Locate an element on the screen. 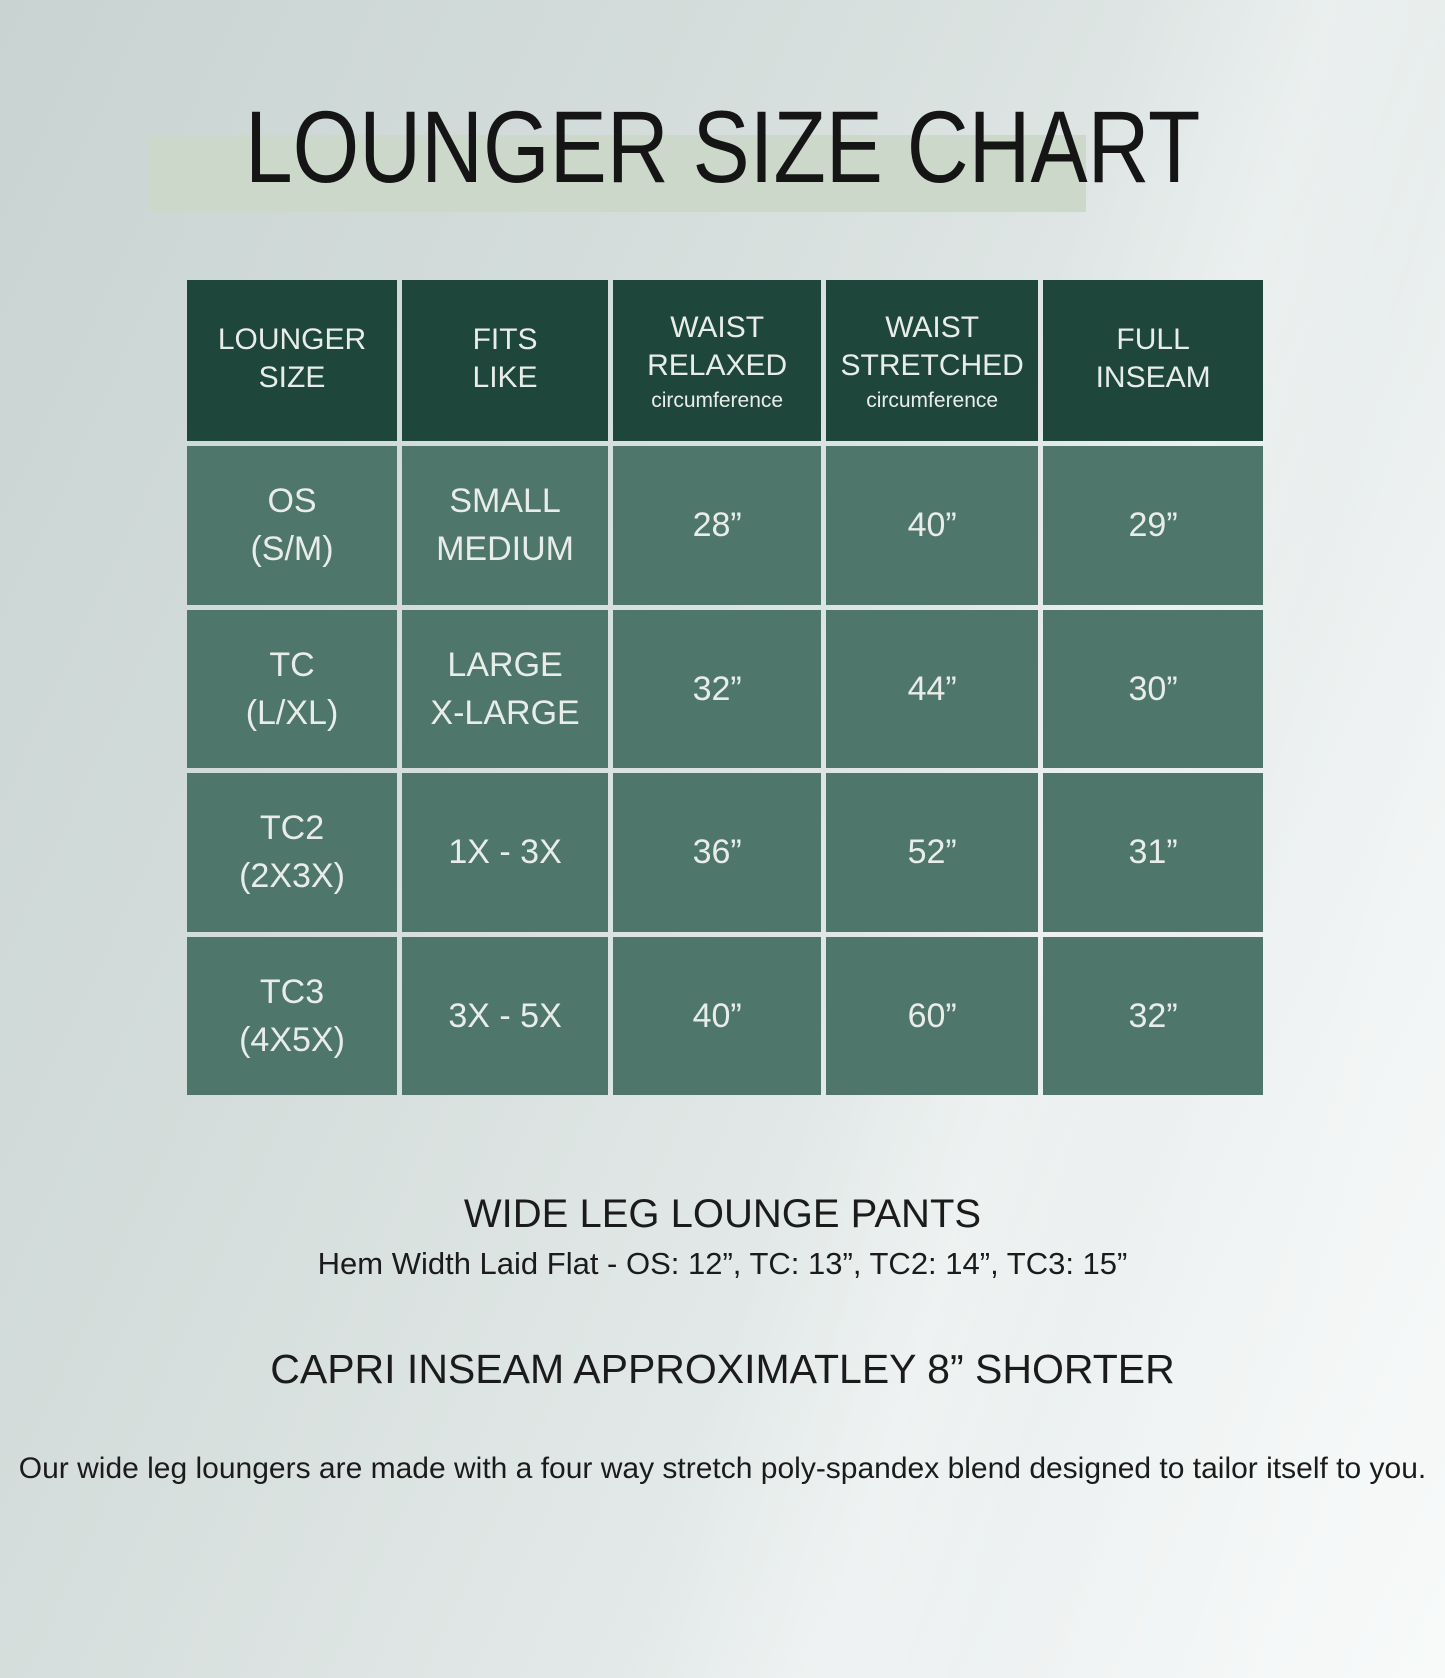  header-cell-waist-stretched: WAIST STRETCHED circumference is located at coordinates (932, 360).